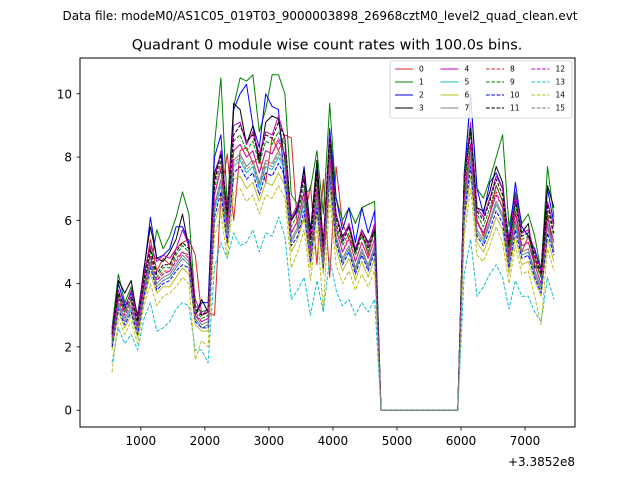  What do you see at coordinates (461, 441) in the screenshot?
I see `x-tick-label: 6000` at bounding box center [461, 441].